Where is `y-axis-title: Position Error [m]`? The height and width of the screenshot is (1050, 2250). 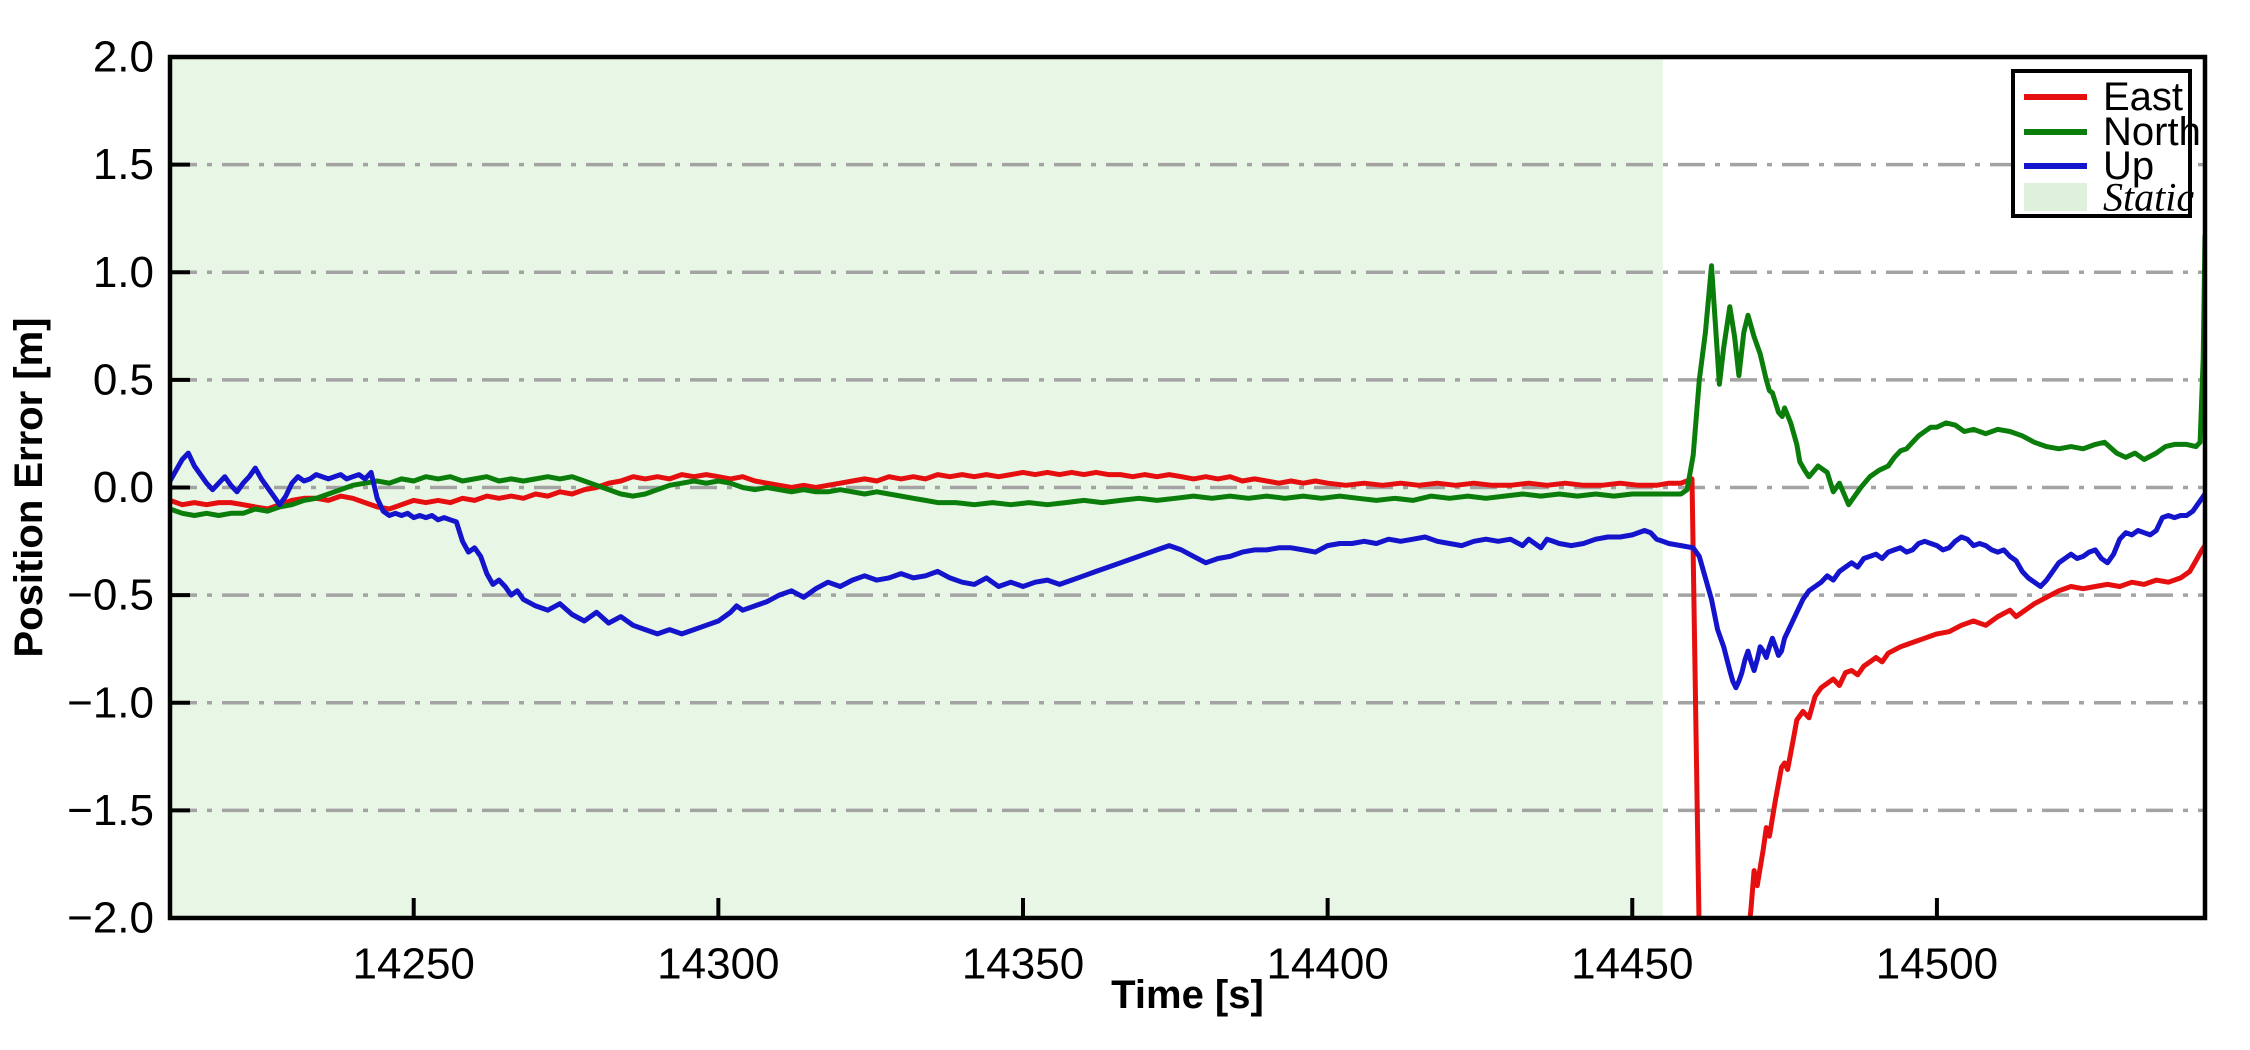 y-axis-title: Position Error [m] is located at coordinates (29, 487).